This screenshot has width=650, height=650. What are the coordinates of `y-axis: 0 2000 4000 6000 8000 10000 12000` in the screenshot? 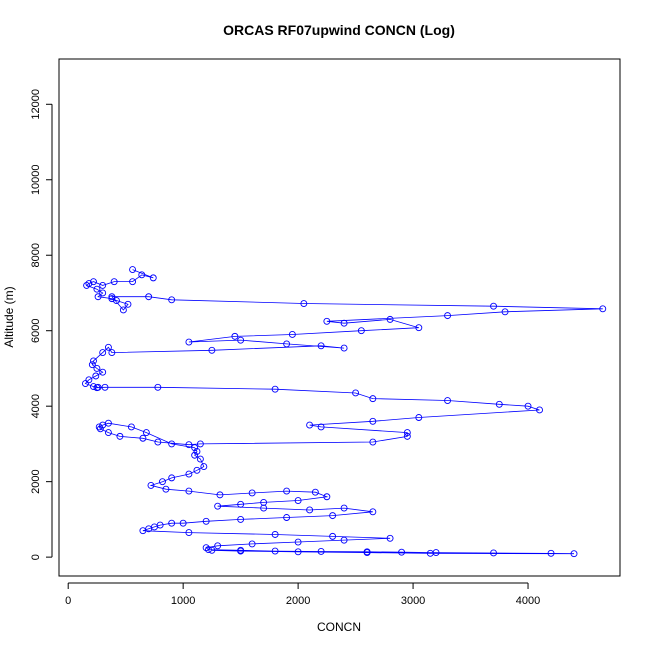 It's located at (41, 324).